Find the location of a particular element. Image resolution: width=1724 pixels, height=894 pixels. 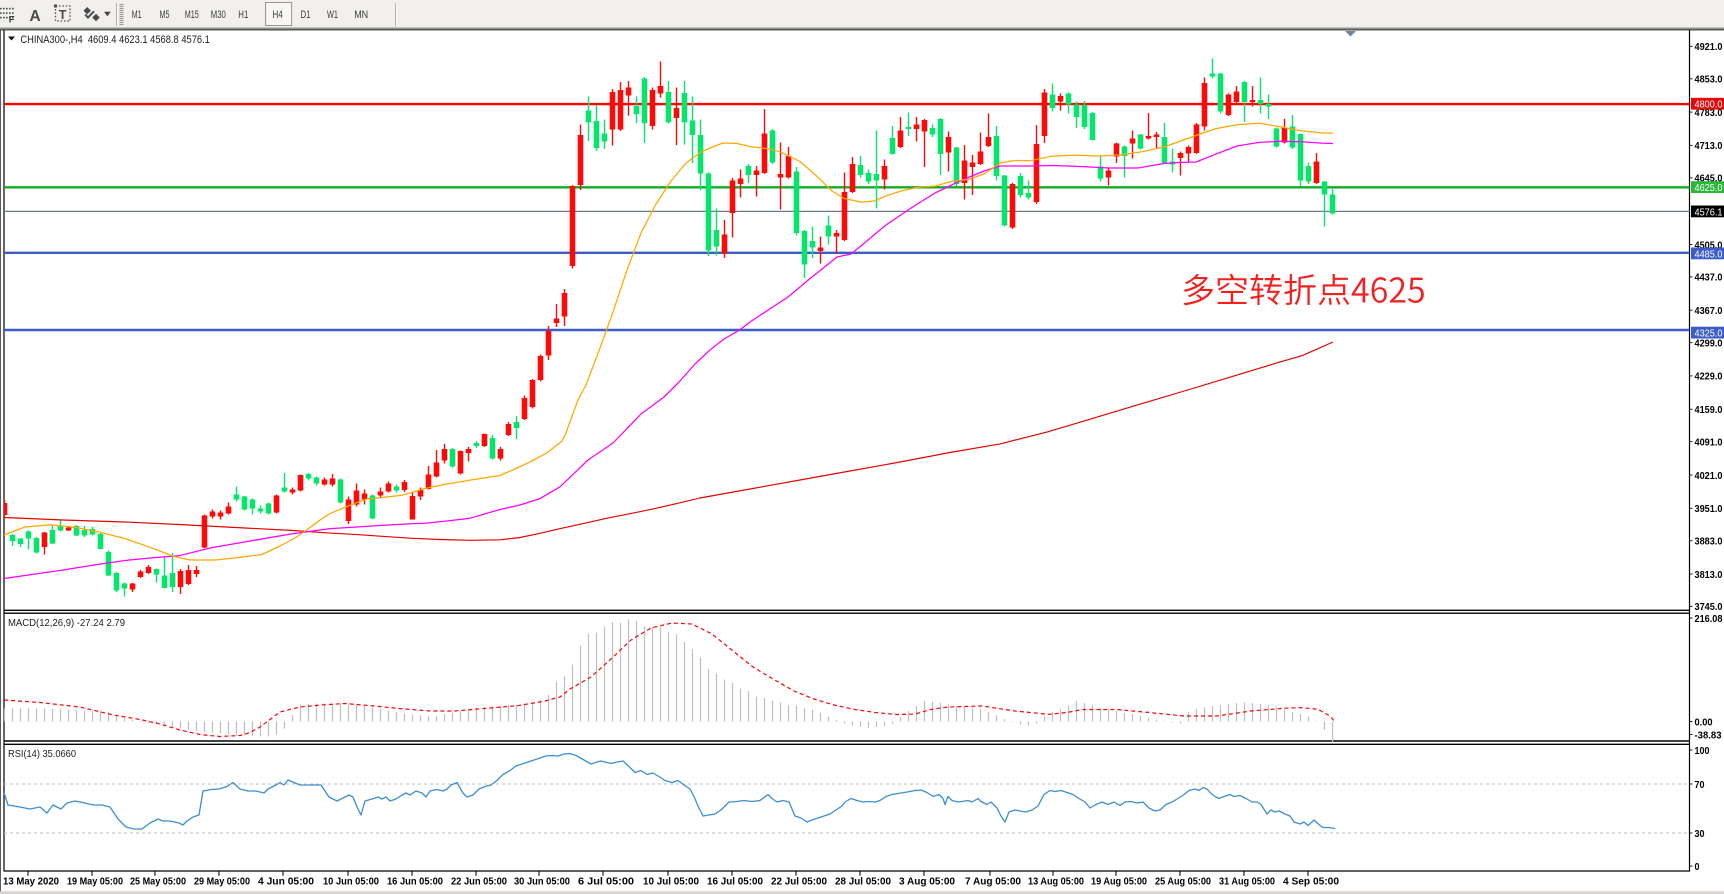

svg-text: 4713.0 is located at coordinates (1709, 146).